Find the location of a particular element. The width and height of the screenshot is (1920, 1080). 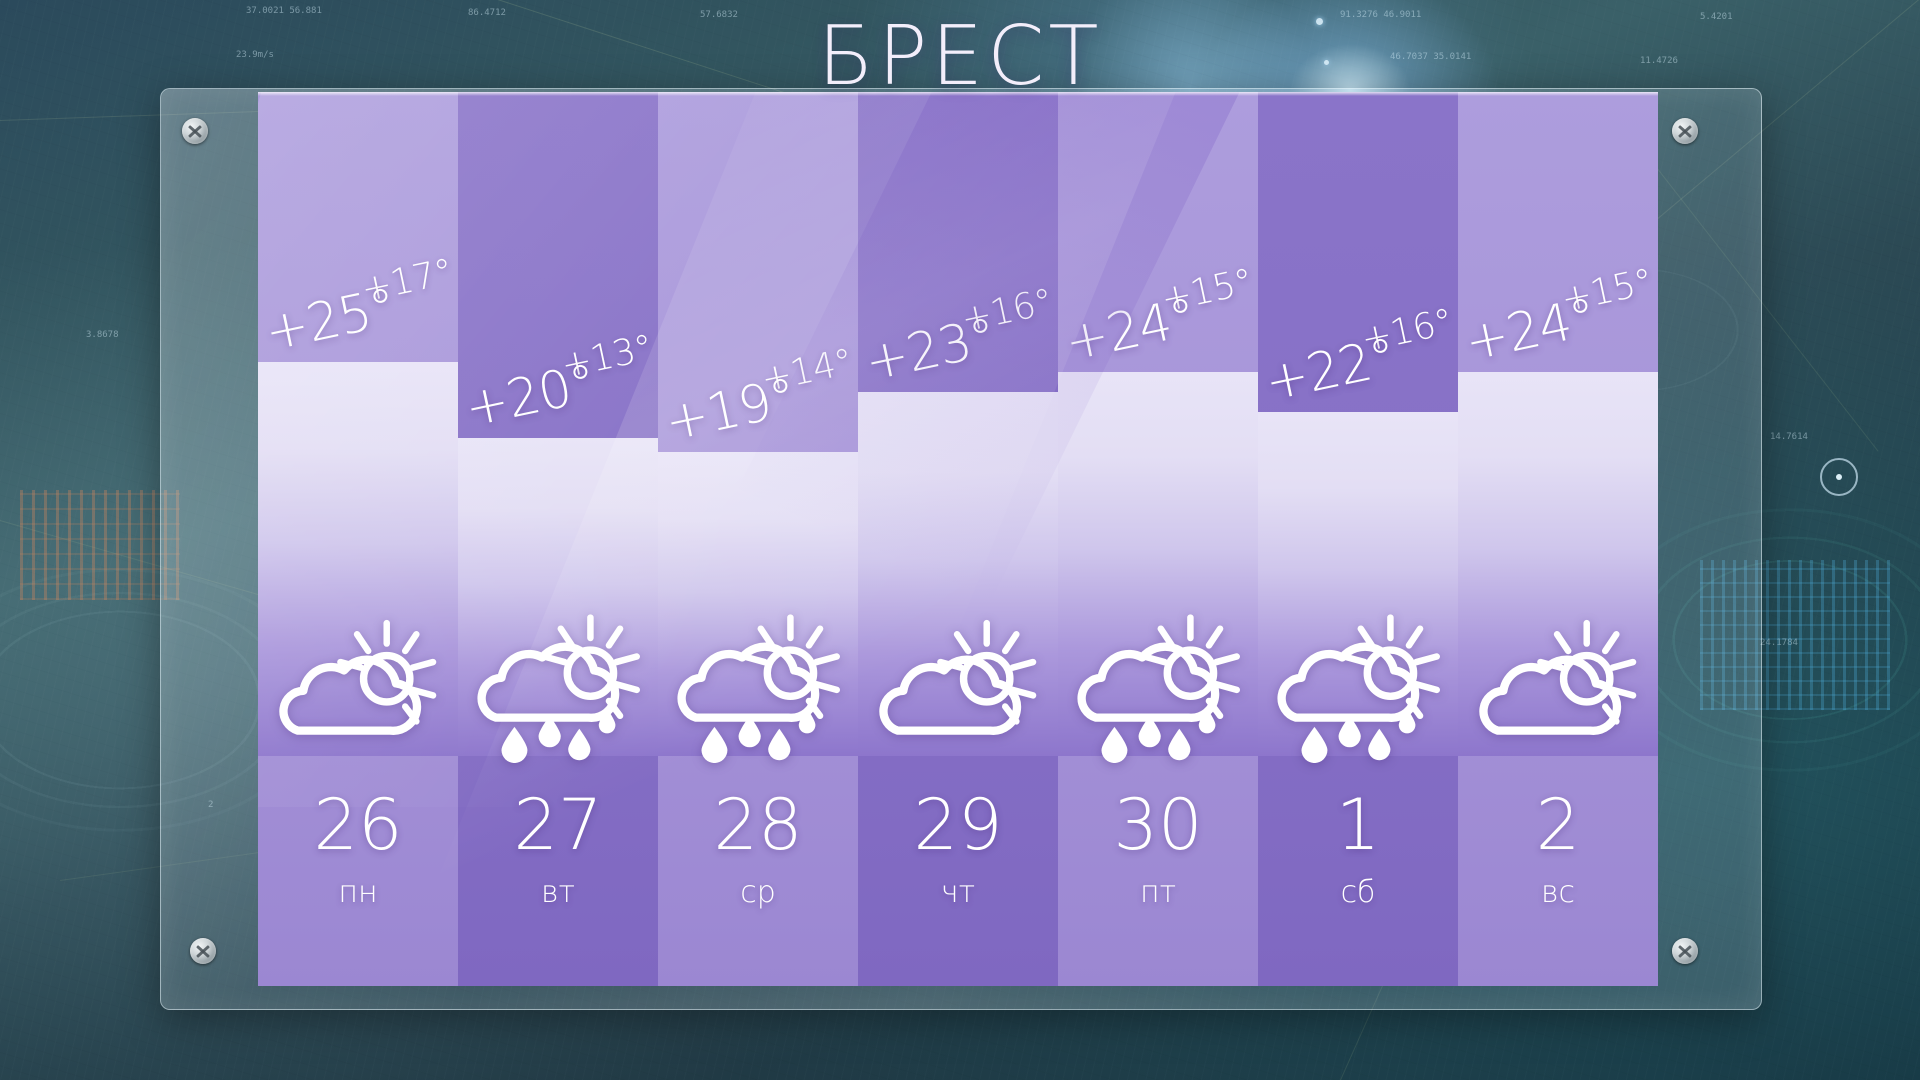

weekday-label: вт is located at coordinates (558, 892).